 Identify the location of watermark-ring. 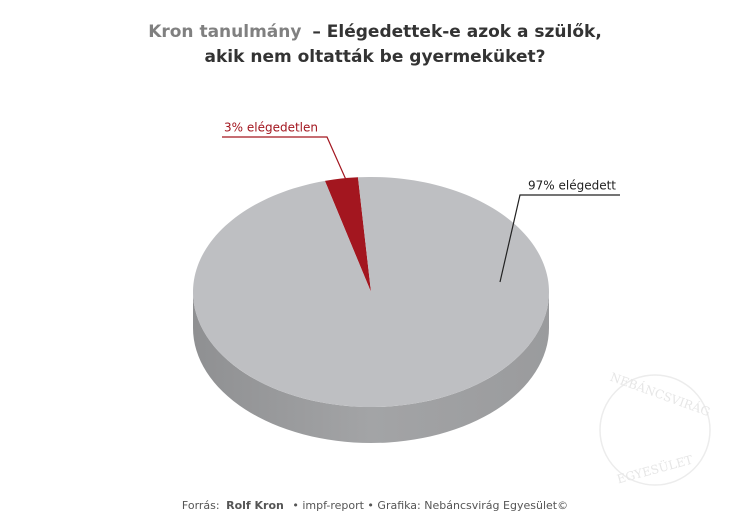
(655, 430).